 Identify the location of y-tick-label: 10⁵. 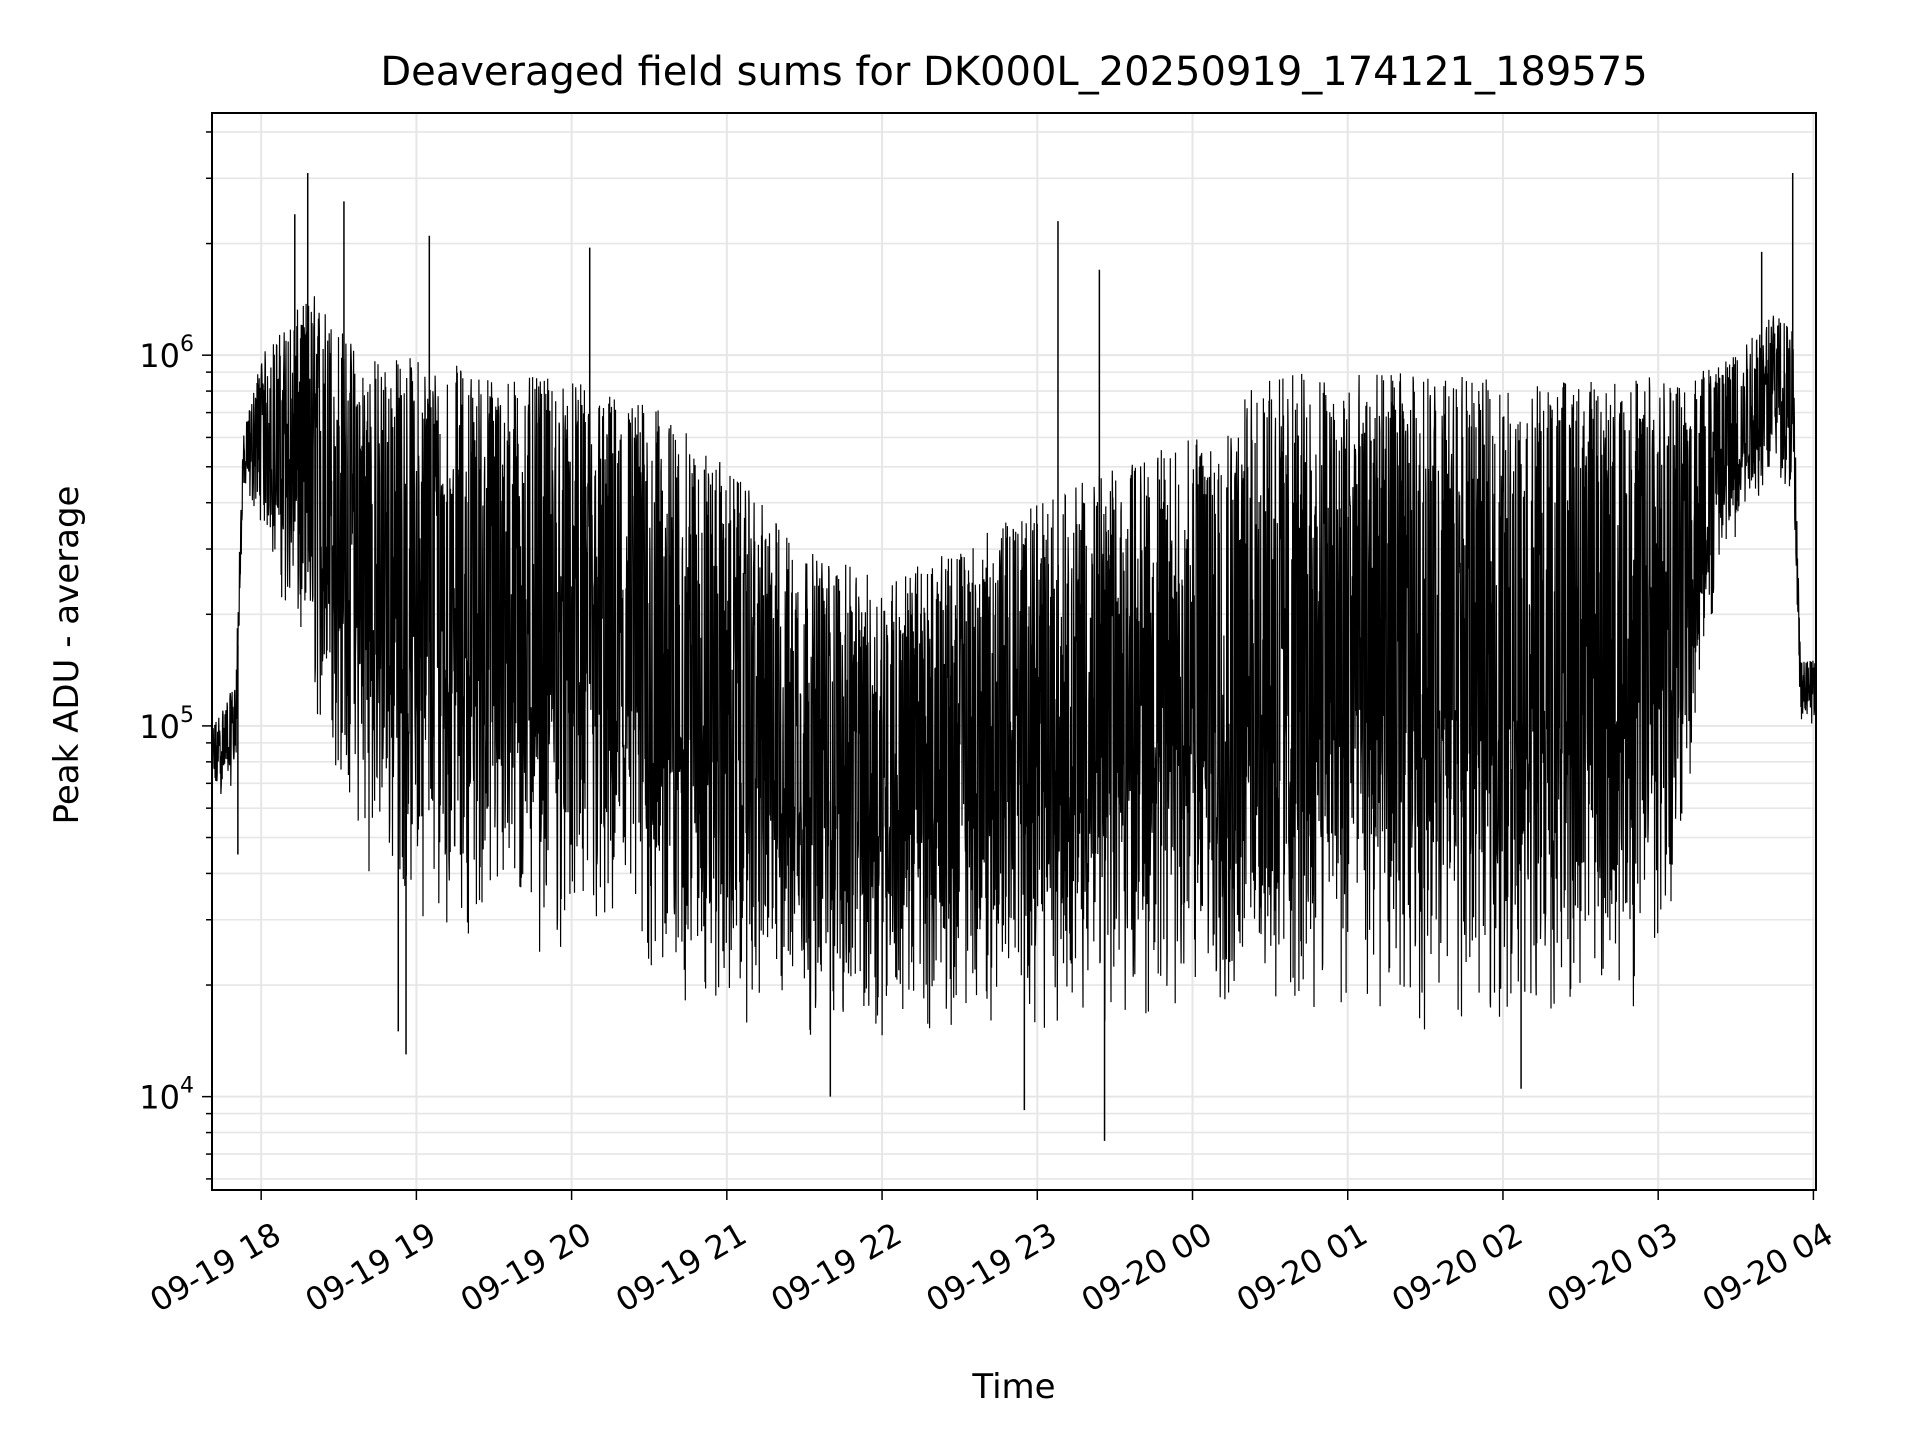
(166, 724).